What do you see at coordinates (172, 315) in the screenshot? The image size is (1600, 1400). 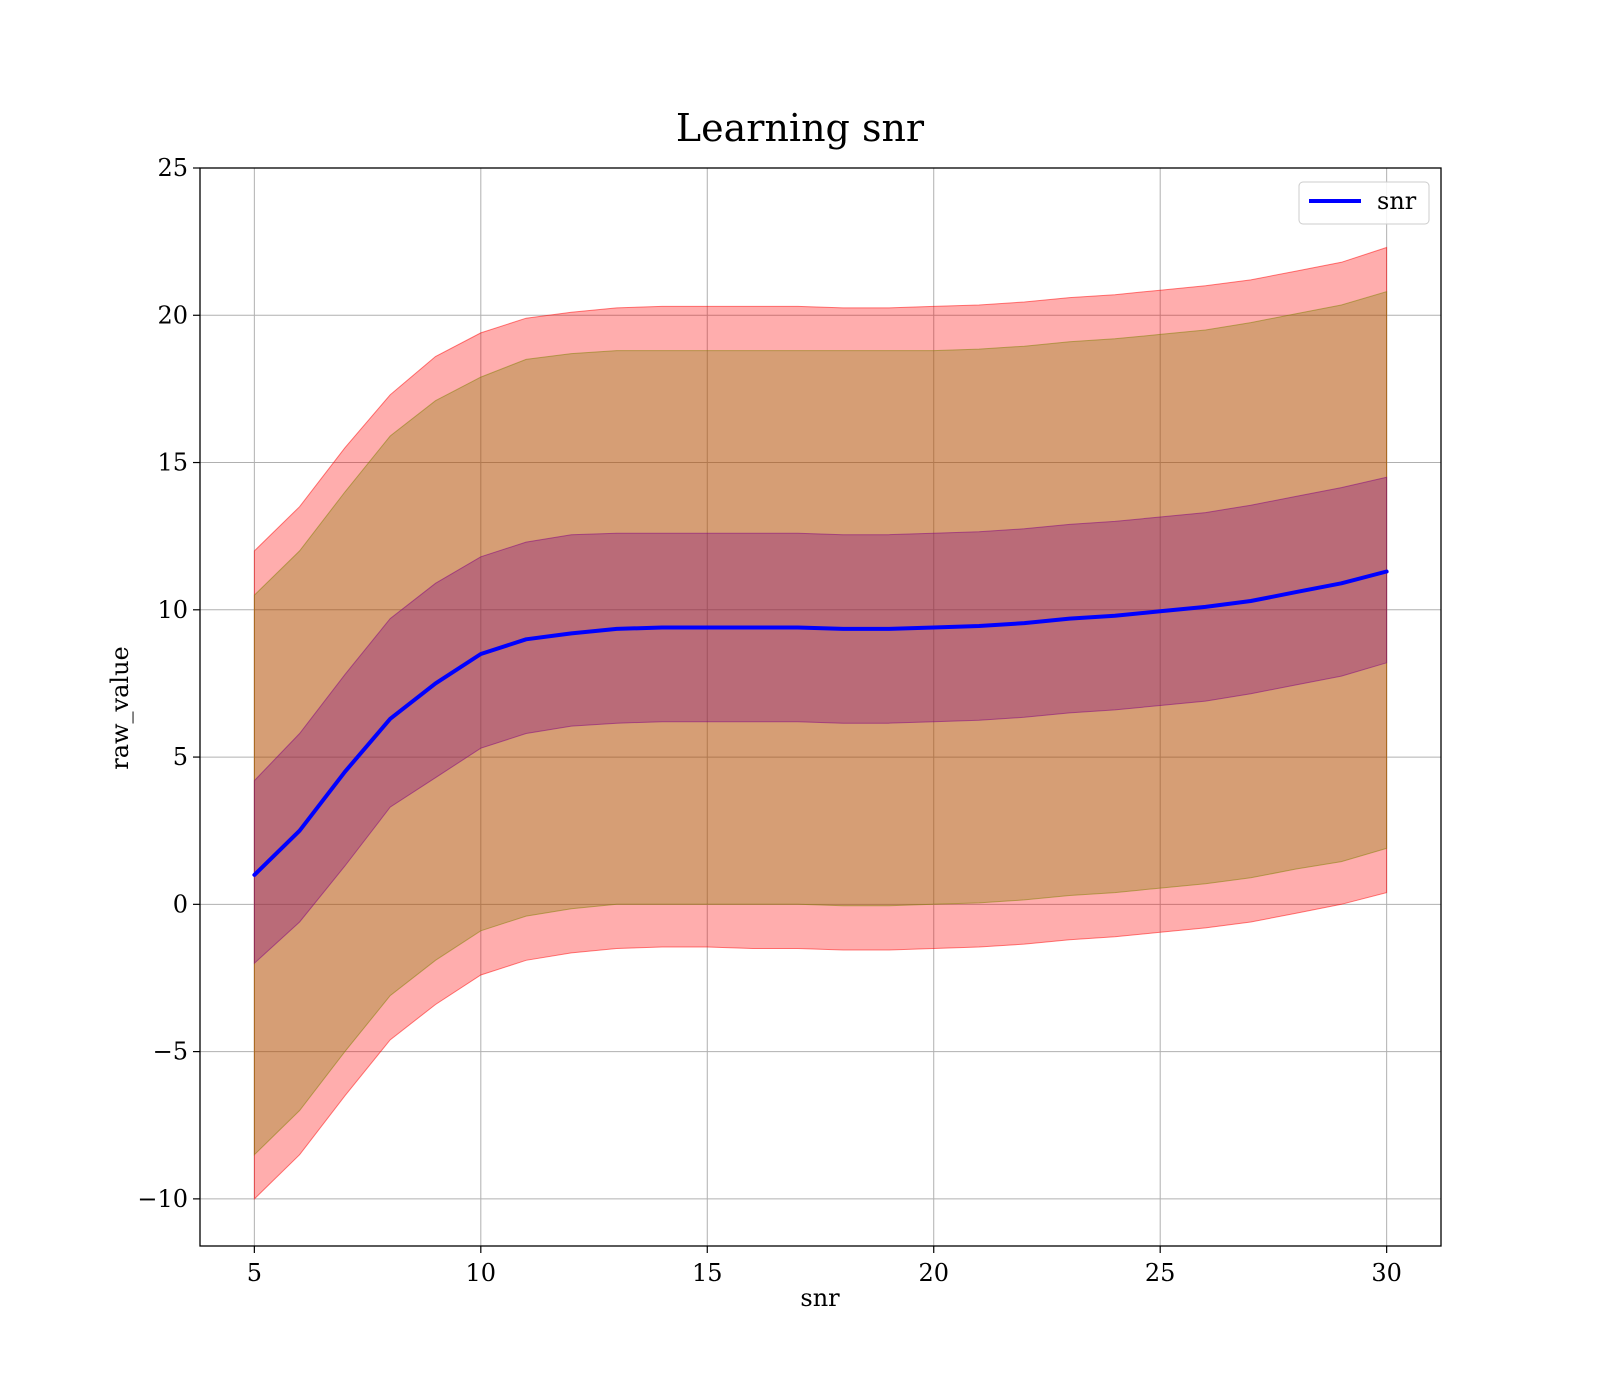 I see `y-tick-label: 20` at bounding box center [172, 315].